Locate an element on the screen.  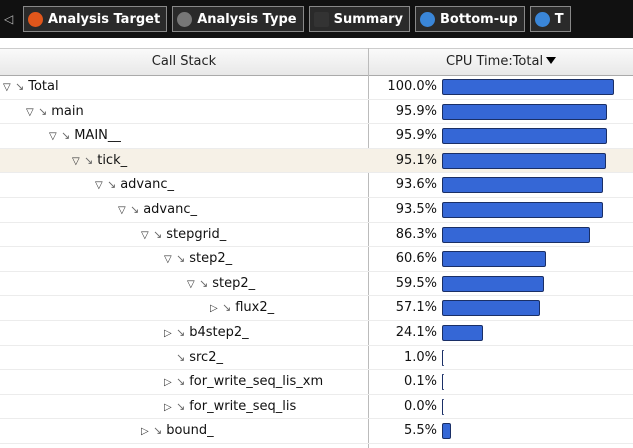
cpu-time-label: 60.6% is located at coordinates (416, 259).